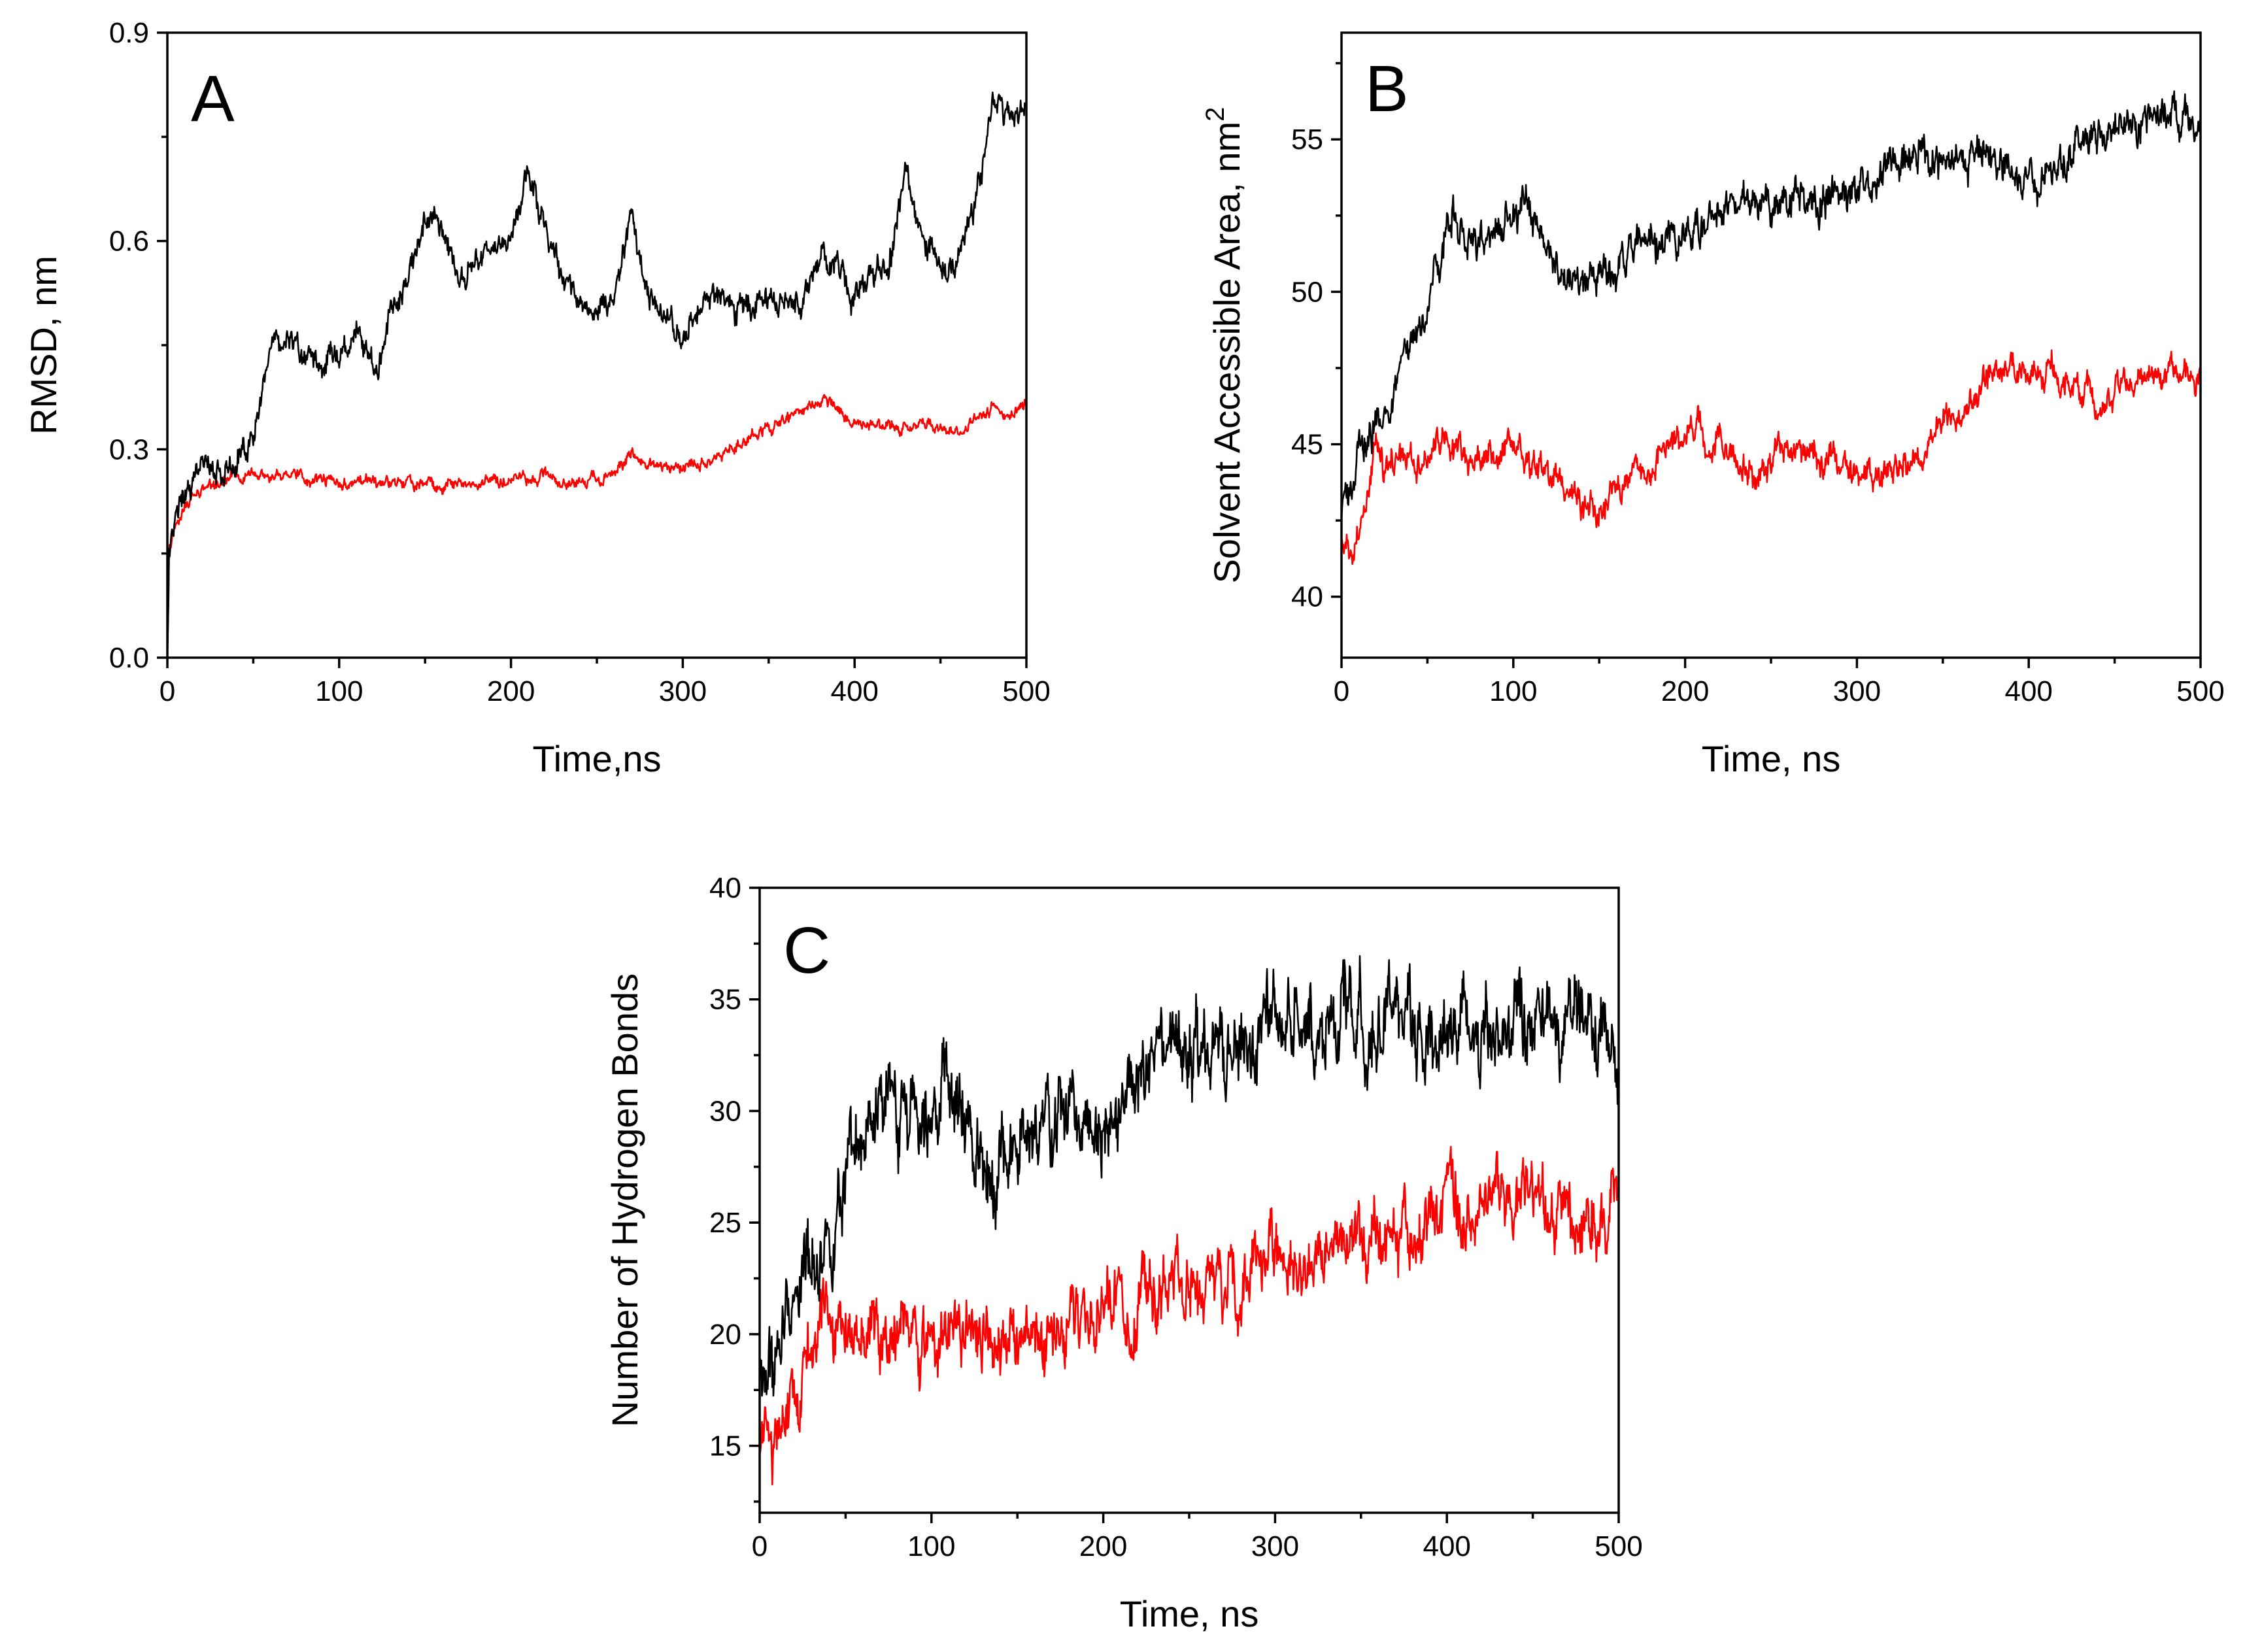  Describe the element at coordinates (931, 1546) in the screenshot. I see `panel-c-x-tick-label: 100` at that location.